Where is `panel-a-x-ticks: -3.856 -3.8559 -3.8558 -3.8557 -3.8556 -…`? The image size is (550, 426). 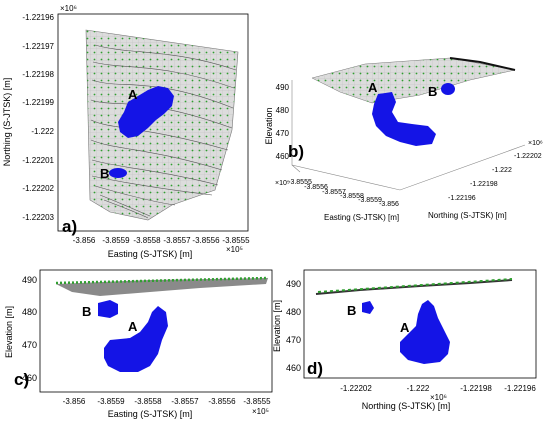 panel-a-x-ticks: -3.856 -3.8559 -3.8558 -3.8557 -3.8556 -… is located at coordinates (161, 240).